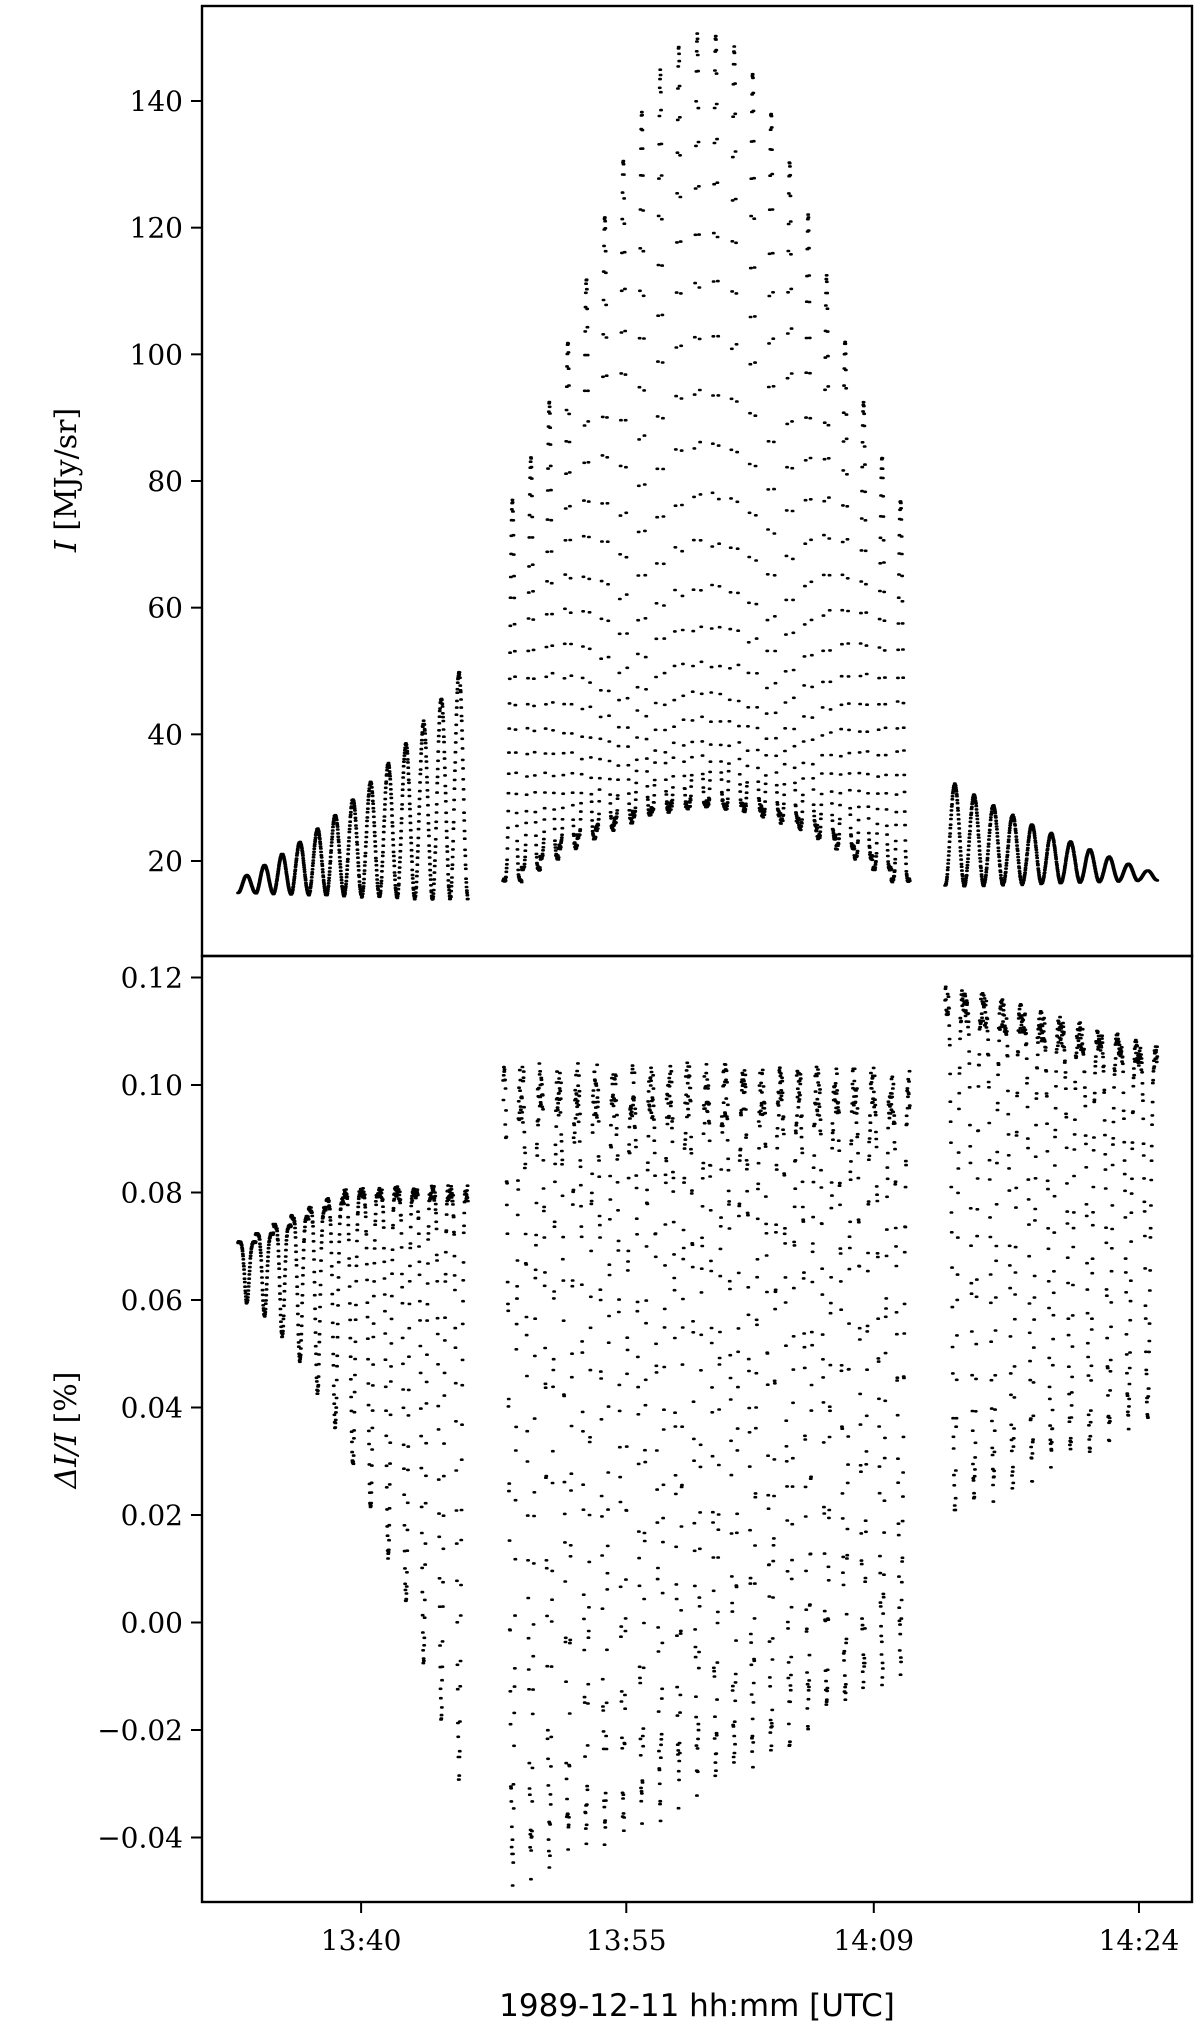 Image resolution: width=1200 pixels, height=2032 pixels. What do you see at coordinates (140, 1730) in the screenshot?
I see `bottom-y-tick-label: −0.02` at bounding box center [140, 1730].